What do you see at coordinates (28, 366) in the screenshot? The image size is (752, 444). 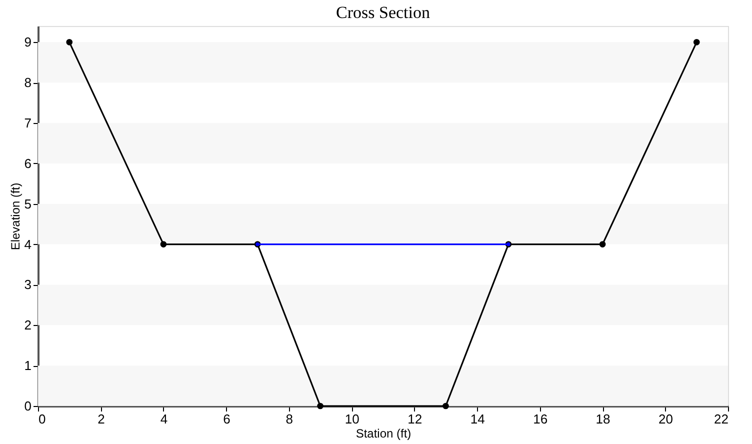 I see `y-tick-label: 1` at bounding box center [28, 366].